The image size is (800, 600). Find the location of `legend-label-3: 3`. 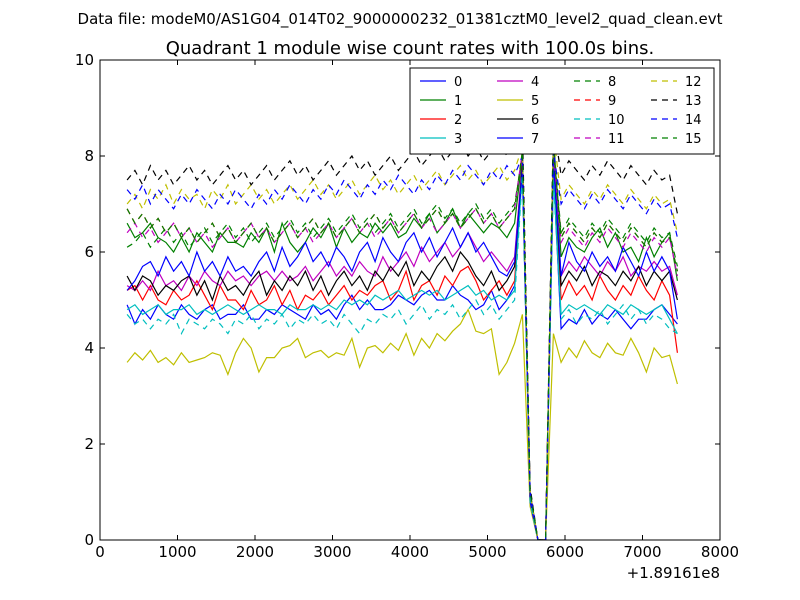

legend-label-3: 3 is located at coordinates (458, 139).